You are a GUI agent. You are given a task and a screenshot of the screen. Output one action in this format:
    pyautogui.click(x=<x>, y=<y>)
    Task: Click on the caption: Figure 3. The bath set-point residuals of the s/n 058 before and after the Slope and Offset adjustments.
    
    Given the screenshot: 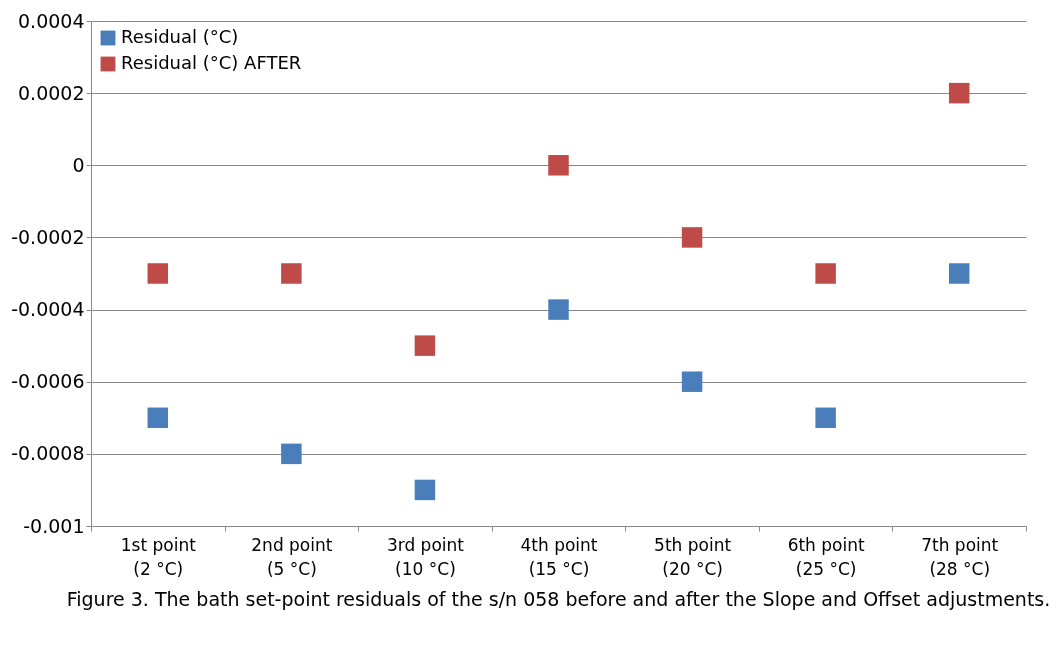 What is the action you would take?
    pyautogui.click(x=558, y=599)
    